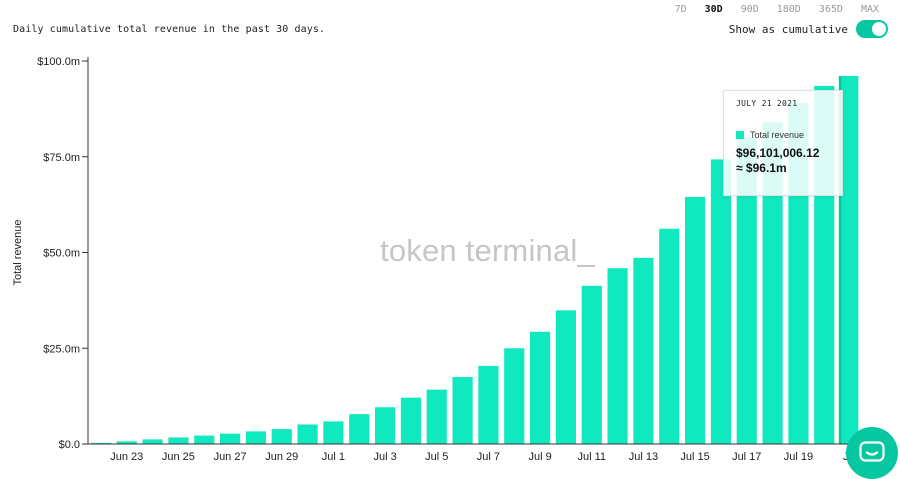 The width and height of the screenshot is (900, 479). I want to click on x-tick-label: Jul 13, so click(643, 457).